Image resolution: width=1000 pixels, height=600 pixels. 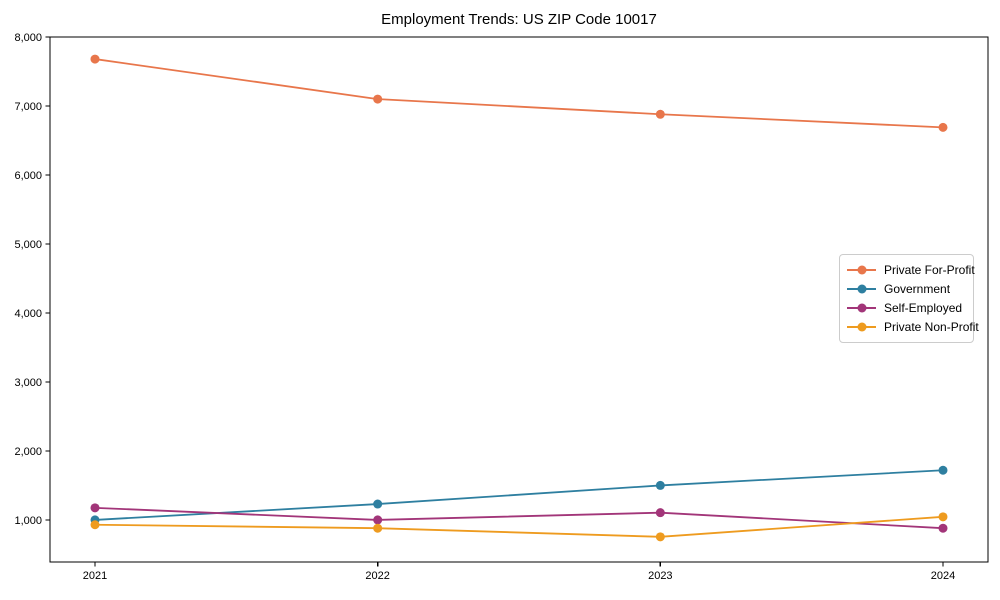 I want to click on y-tick-label: 6,000, so click(x=28, y=176).